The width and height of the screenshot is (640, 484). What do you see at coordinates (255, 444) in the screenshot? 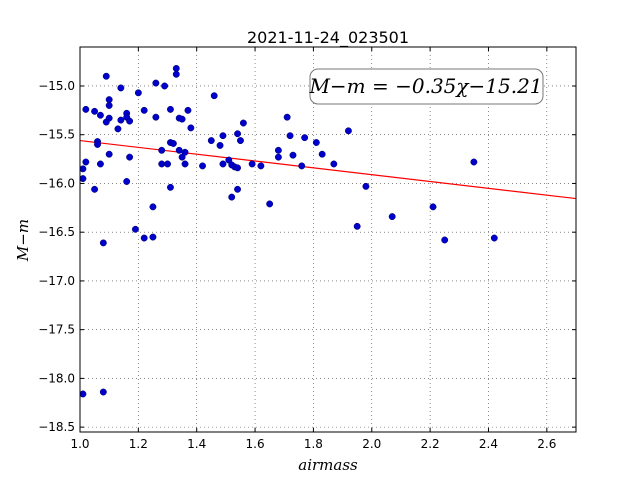
I see `x-tick-label: 1.6` at bounding box center [255, 444].